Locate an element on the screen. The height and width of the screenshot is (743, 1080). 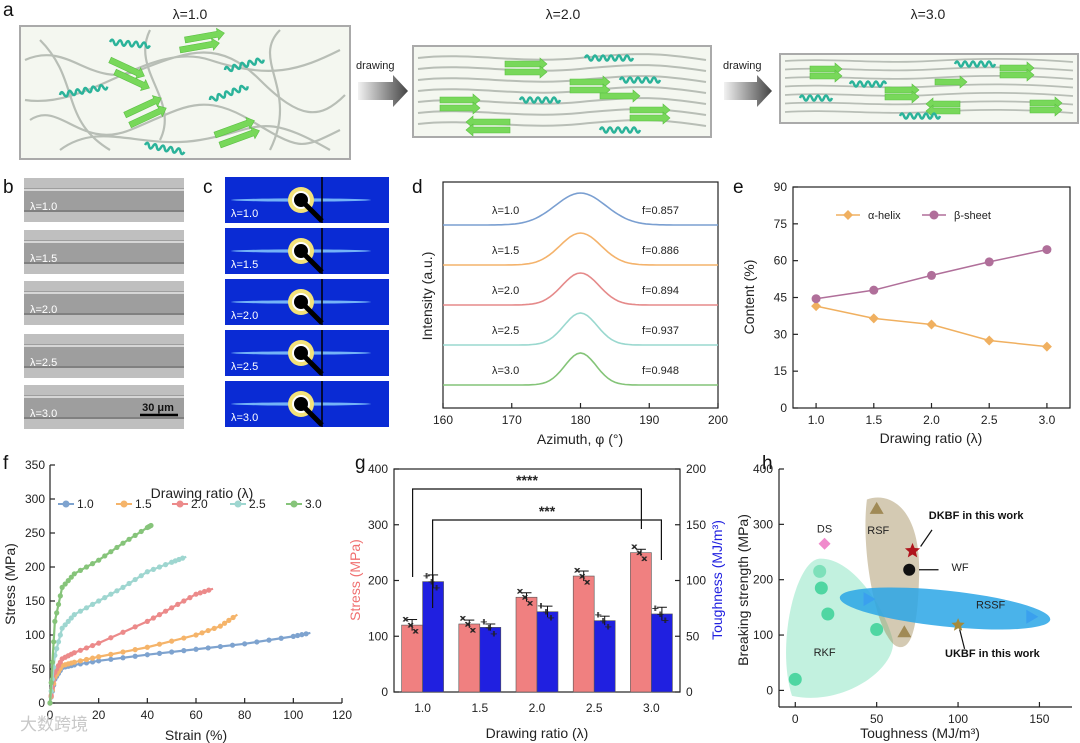
h-region-rssf is located at coordinates (945, 608).